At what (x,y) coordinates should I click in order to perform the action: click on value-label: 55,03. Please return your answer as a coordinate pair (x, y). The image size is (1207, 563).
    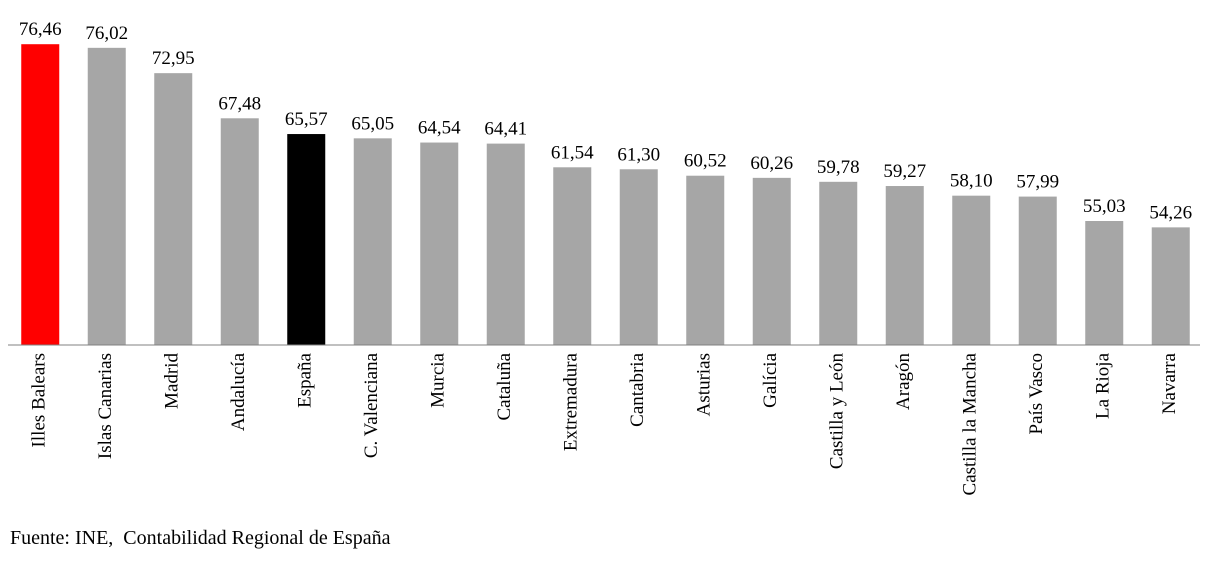
    Looking at the image, I should click on (1104, 206).